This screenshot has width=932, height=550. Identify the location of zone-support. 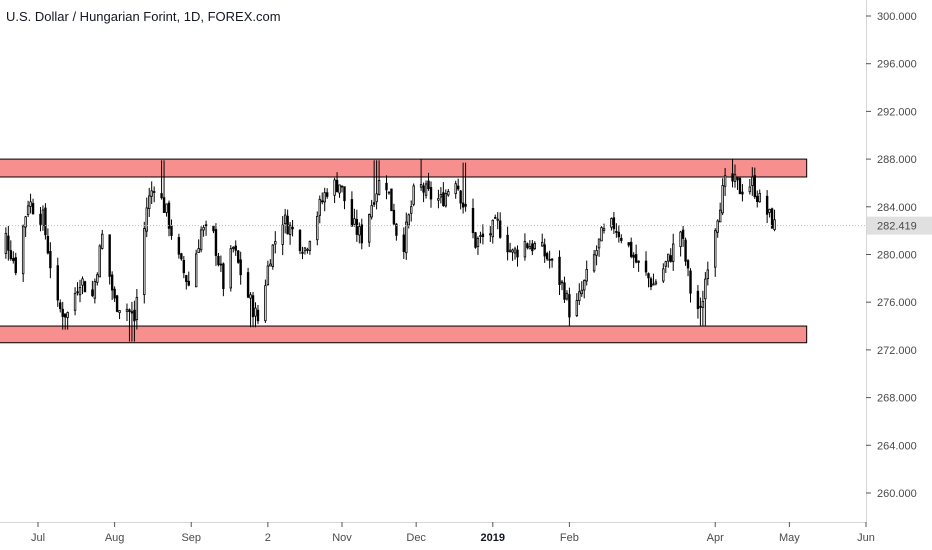
(404, 334).